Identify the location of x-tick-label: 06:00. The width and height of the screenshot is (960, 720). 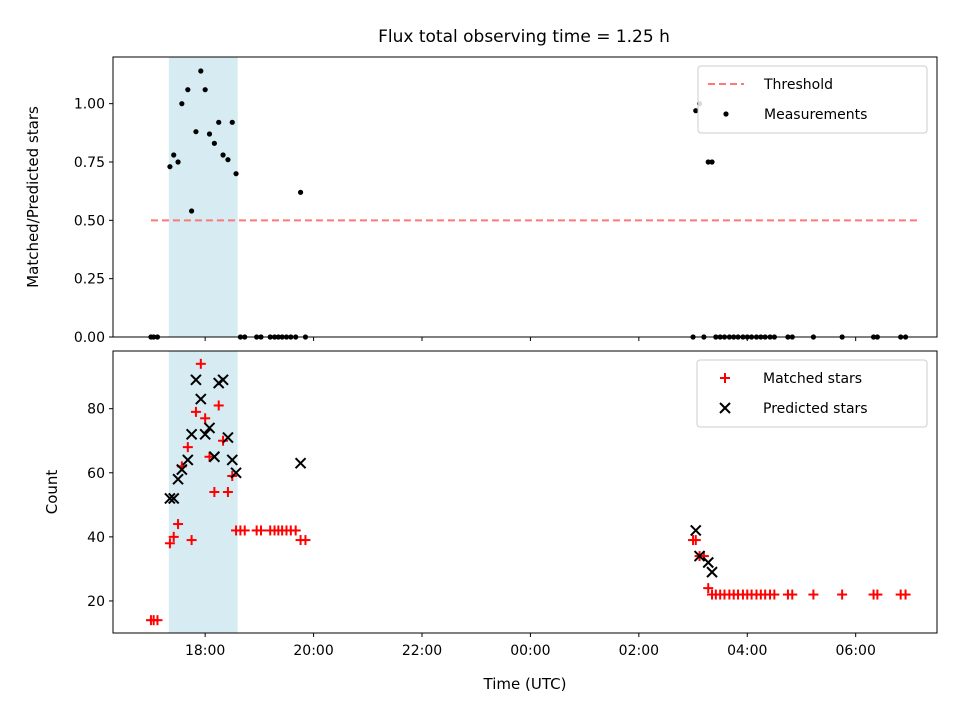
(856, 651).